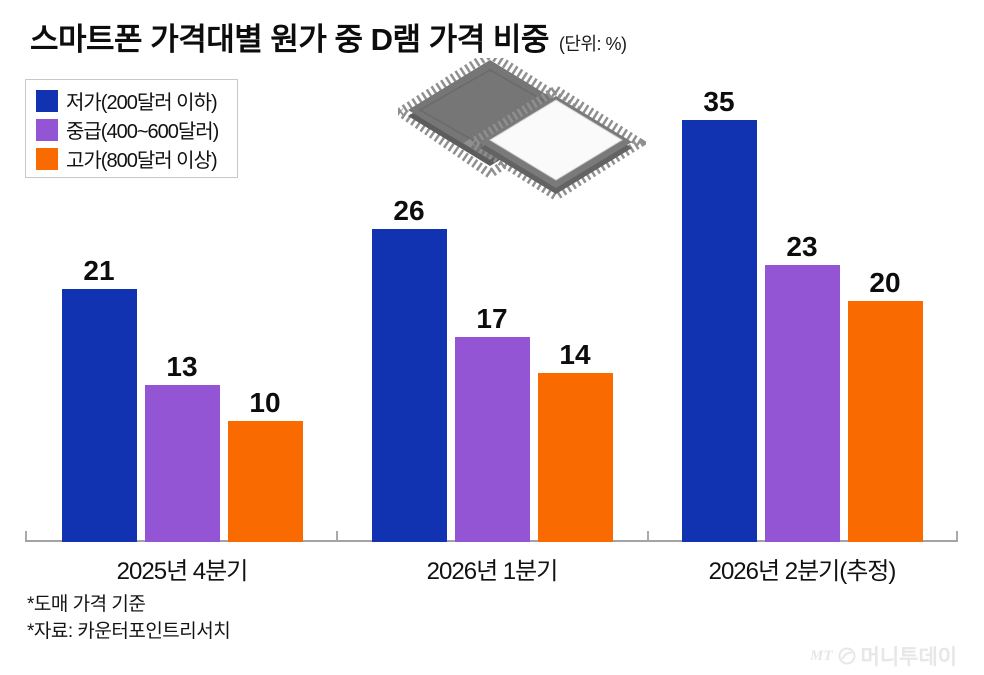  I want to click on bar-cell: 10, so click(265, 464).